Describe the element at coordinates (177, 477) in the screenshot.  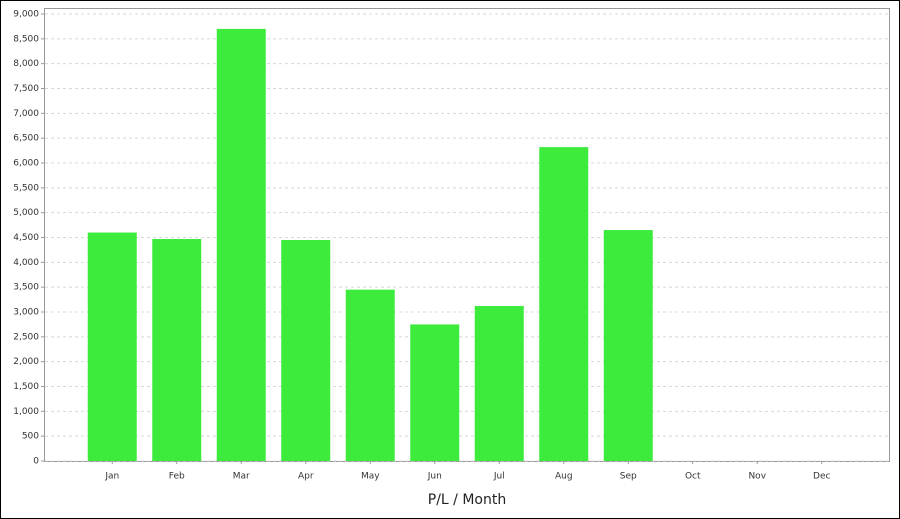
I see `x-tick-label: Feb` at that location.